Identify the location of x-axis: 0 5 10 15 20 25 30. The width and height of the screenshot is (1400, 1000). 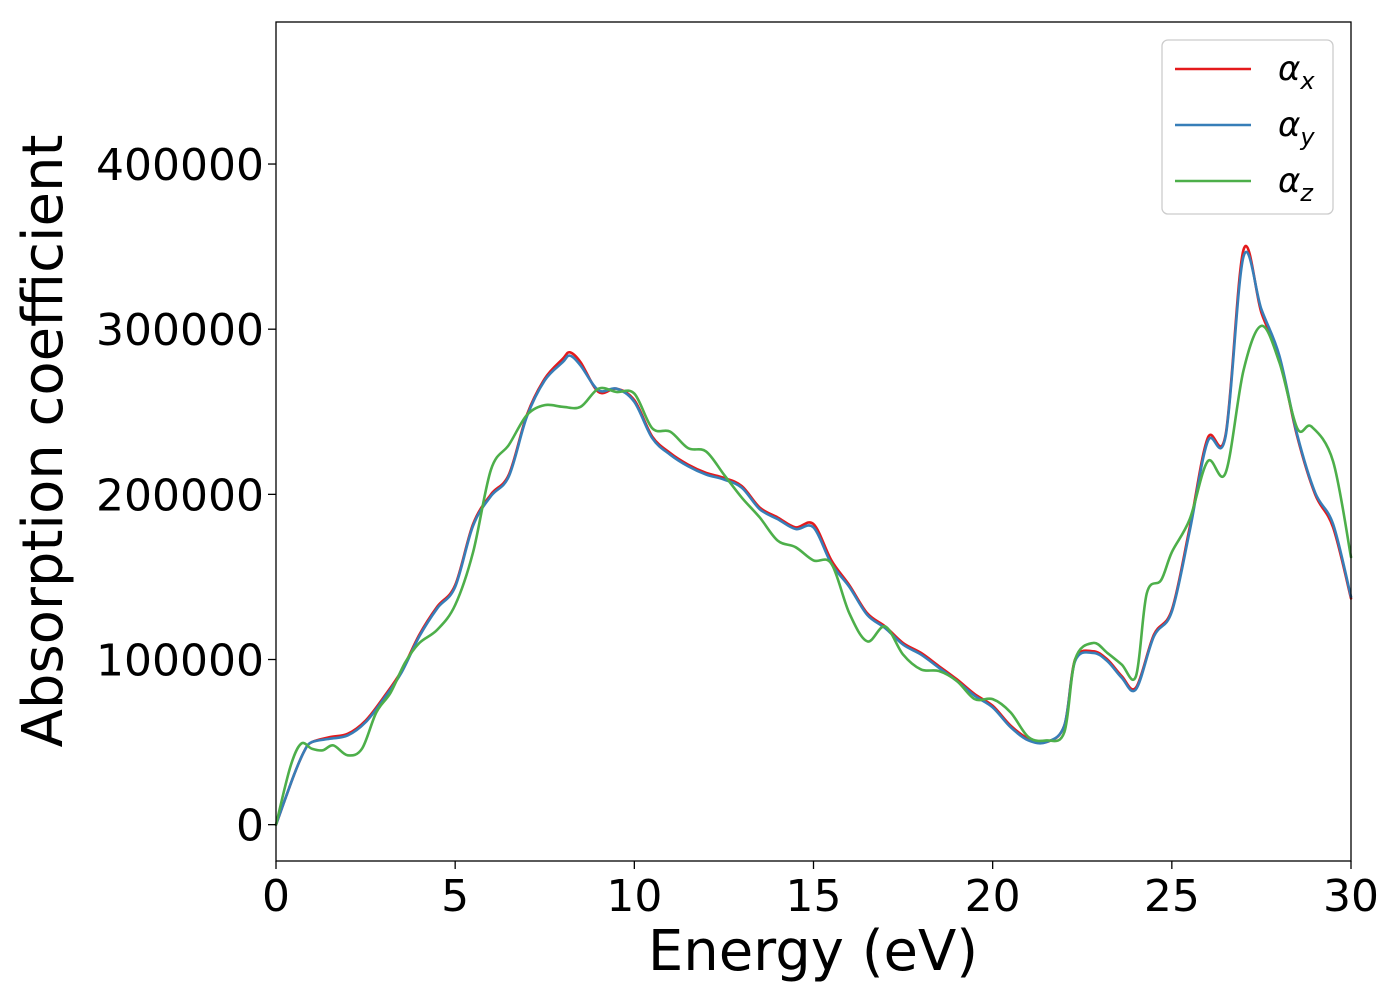
(820, 891).